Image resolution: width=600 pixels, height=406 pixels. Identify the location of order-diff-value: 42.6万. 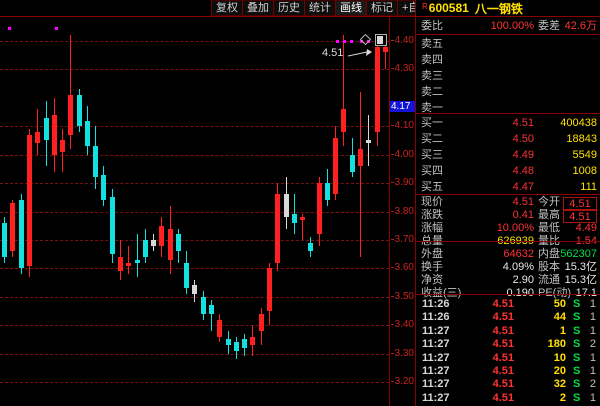
(580, 26).